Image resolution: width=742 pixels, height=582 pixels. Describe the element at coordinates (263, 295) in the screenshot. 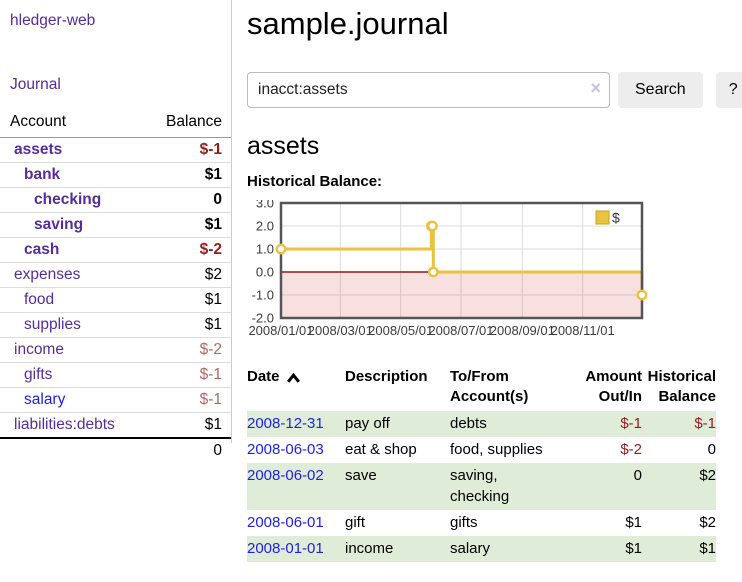

I see `svg-text: -1.0` at that location.